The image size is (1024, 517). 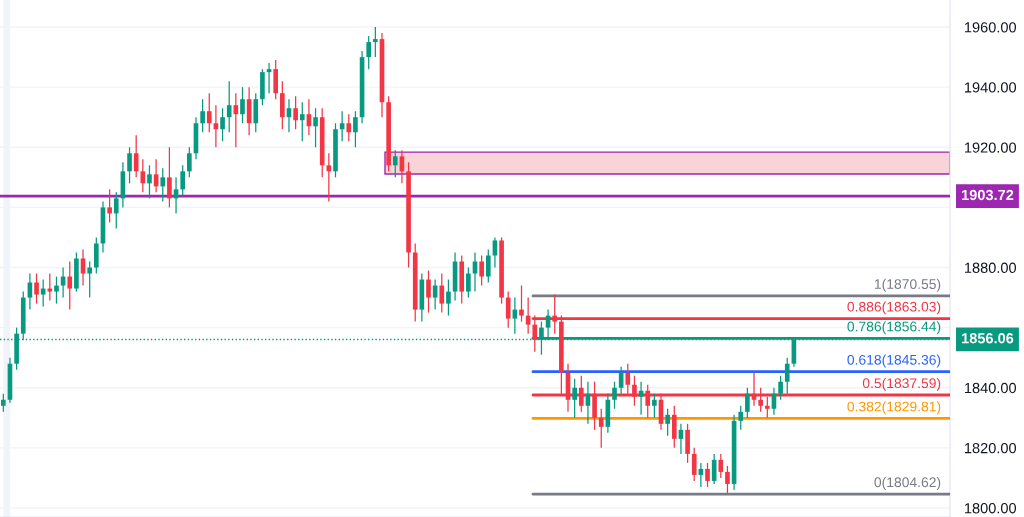 I want to click on y-tick-label: 1840.00, so click(x=991, y=388).